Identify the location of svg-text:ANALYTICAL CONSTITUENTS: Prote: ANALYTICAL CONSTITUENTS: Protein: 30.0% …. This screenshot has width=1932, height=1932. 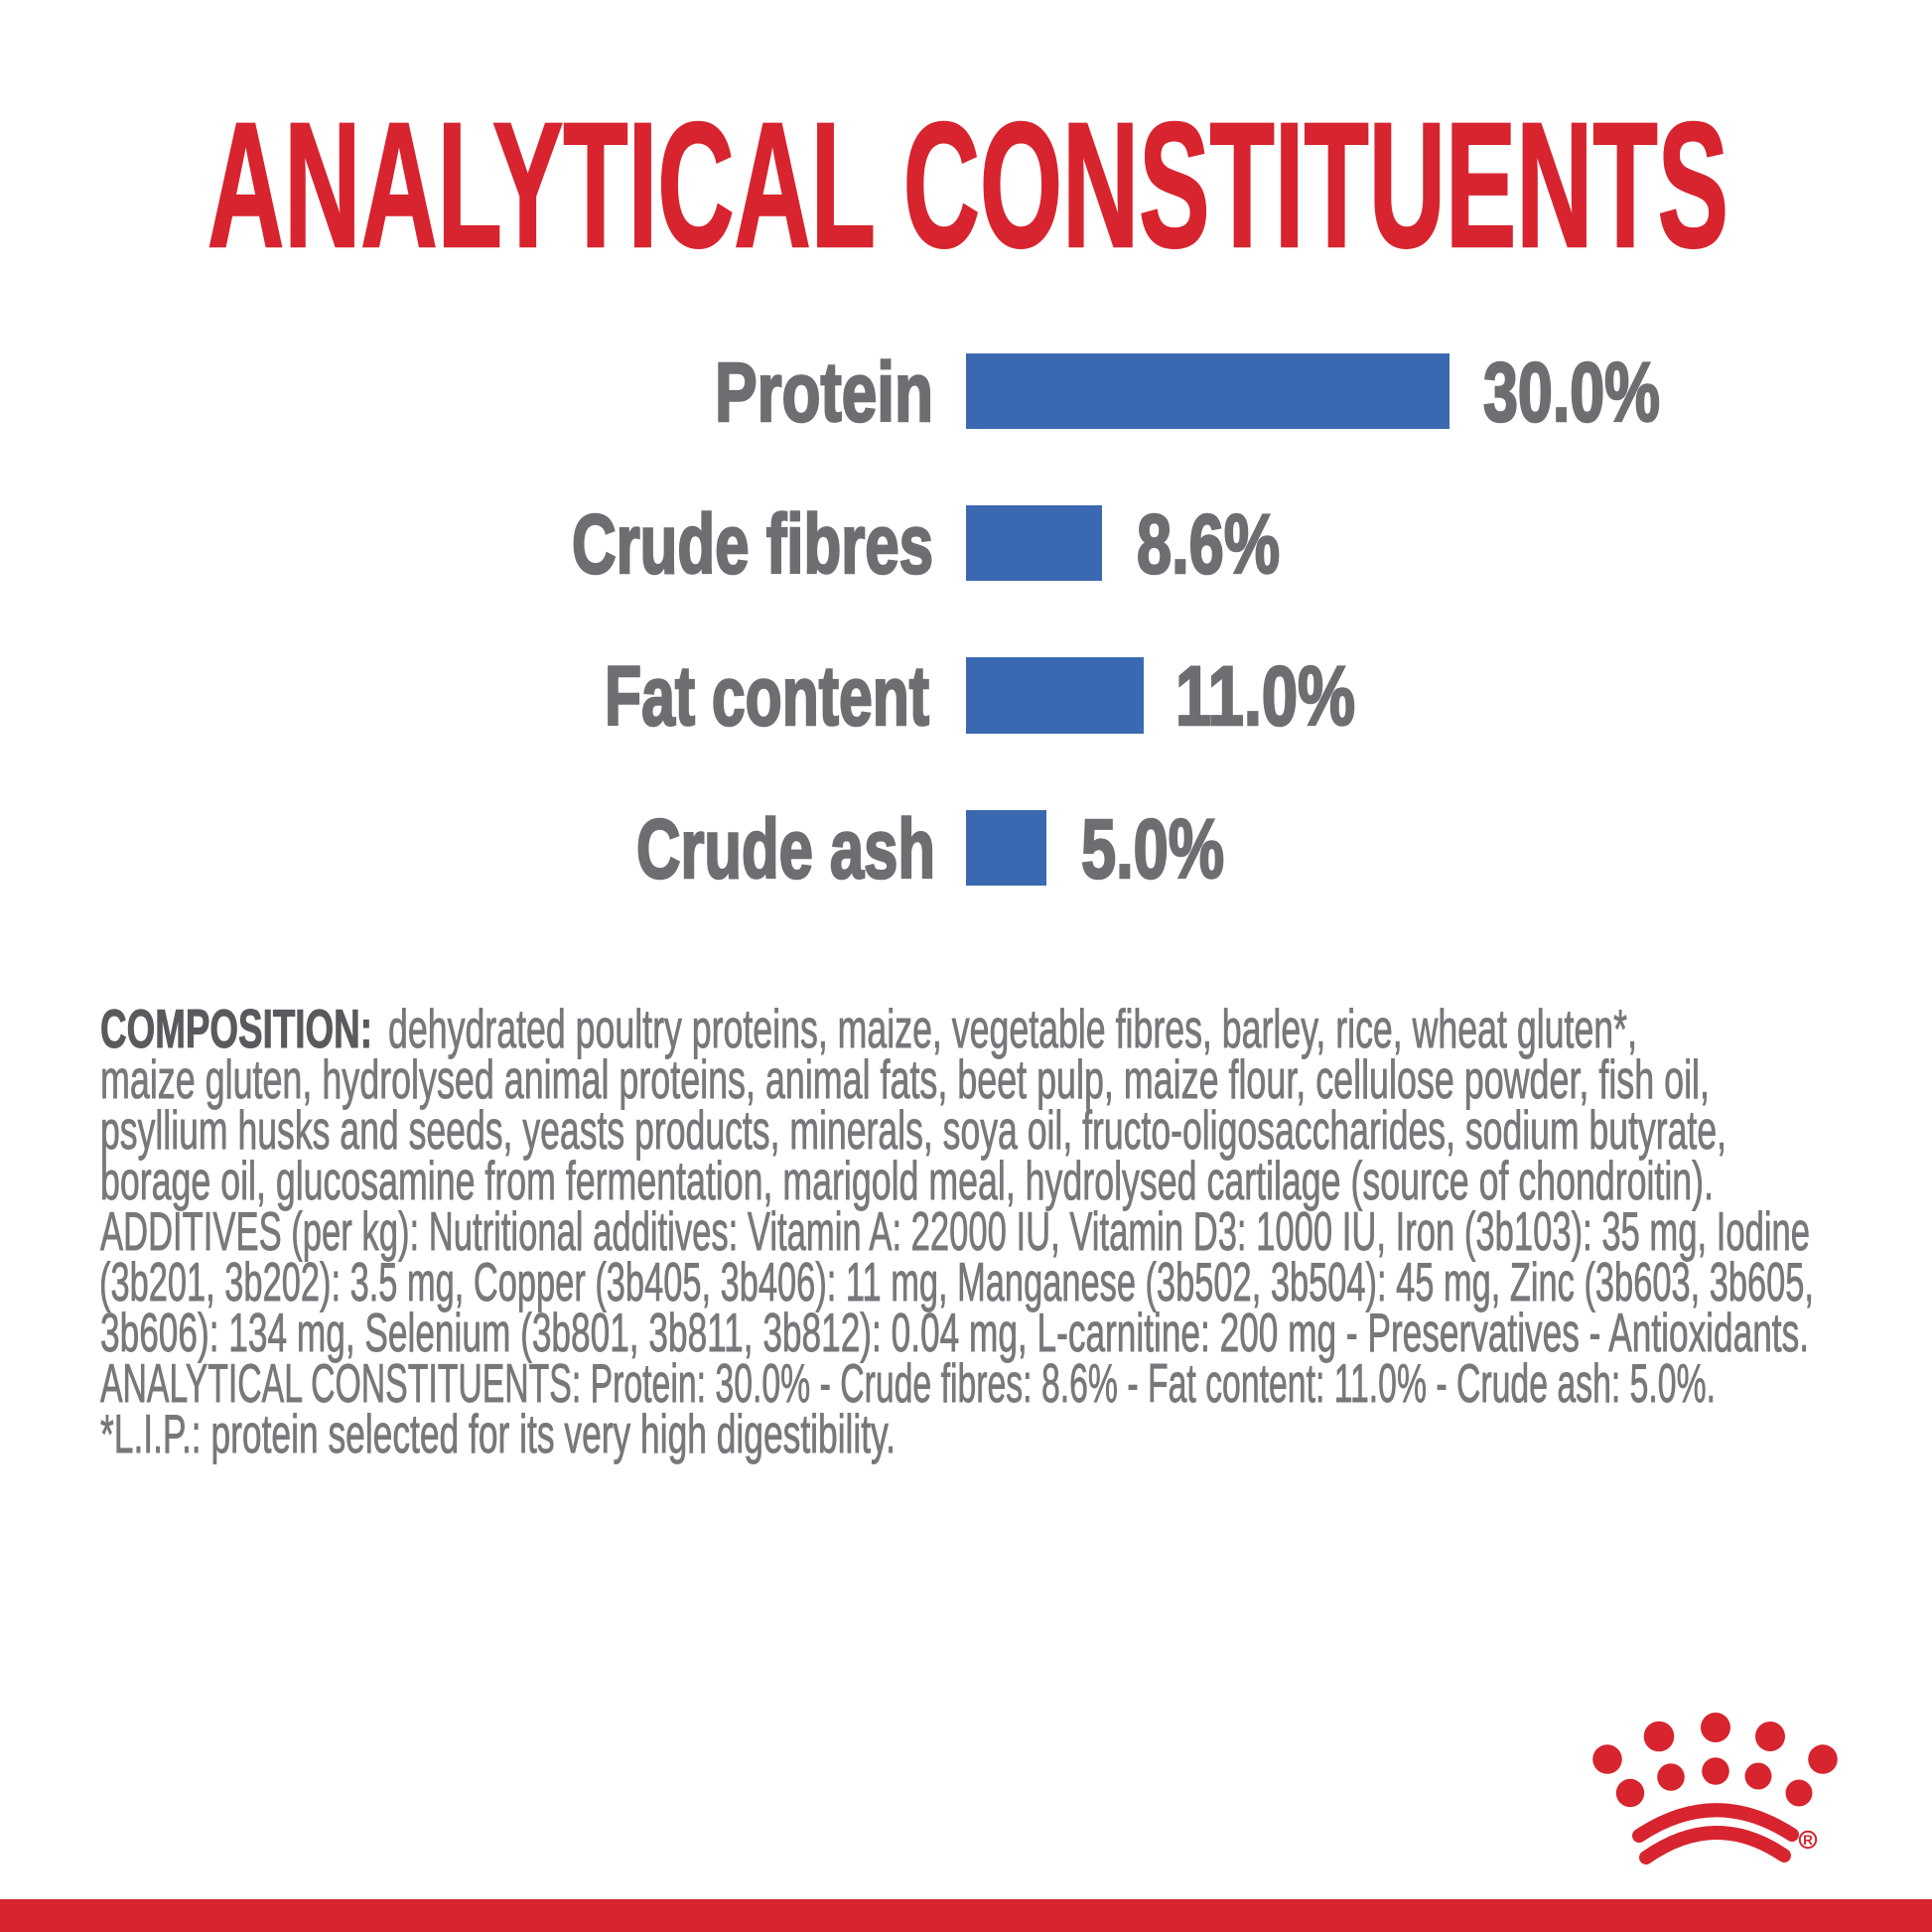
(908, 1383).